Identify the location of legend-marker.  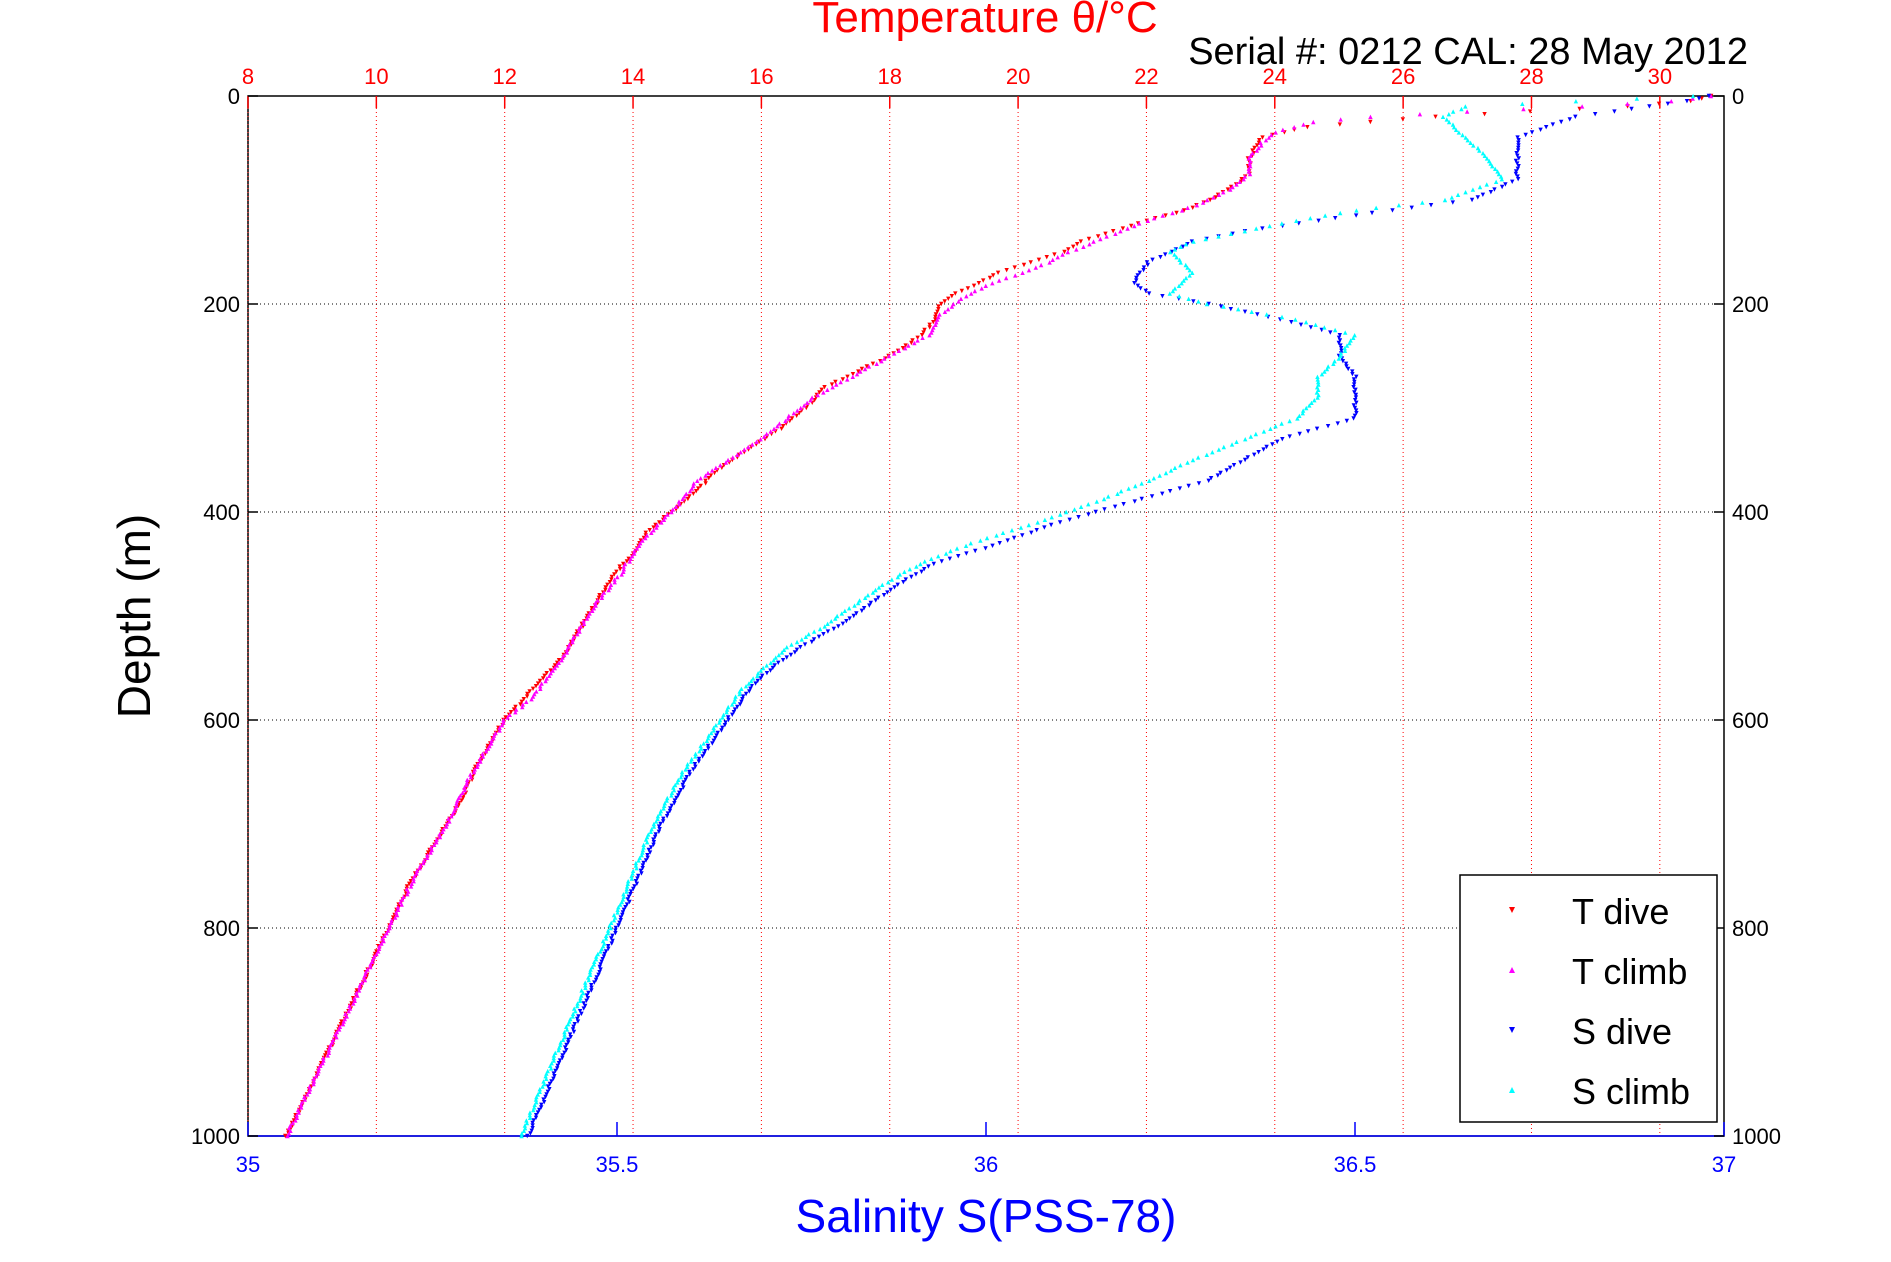
(1512, 1030).